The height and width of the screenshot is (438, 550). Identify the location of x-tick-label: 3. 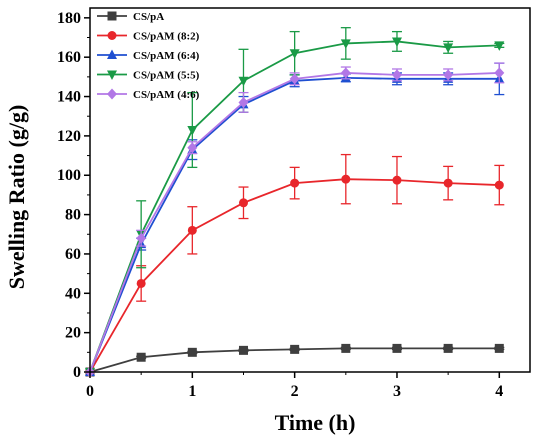
(397, 391).